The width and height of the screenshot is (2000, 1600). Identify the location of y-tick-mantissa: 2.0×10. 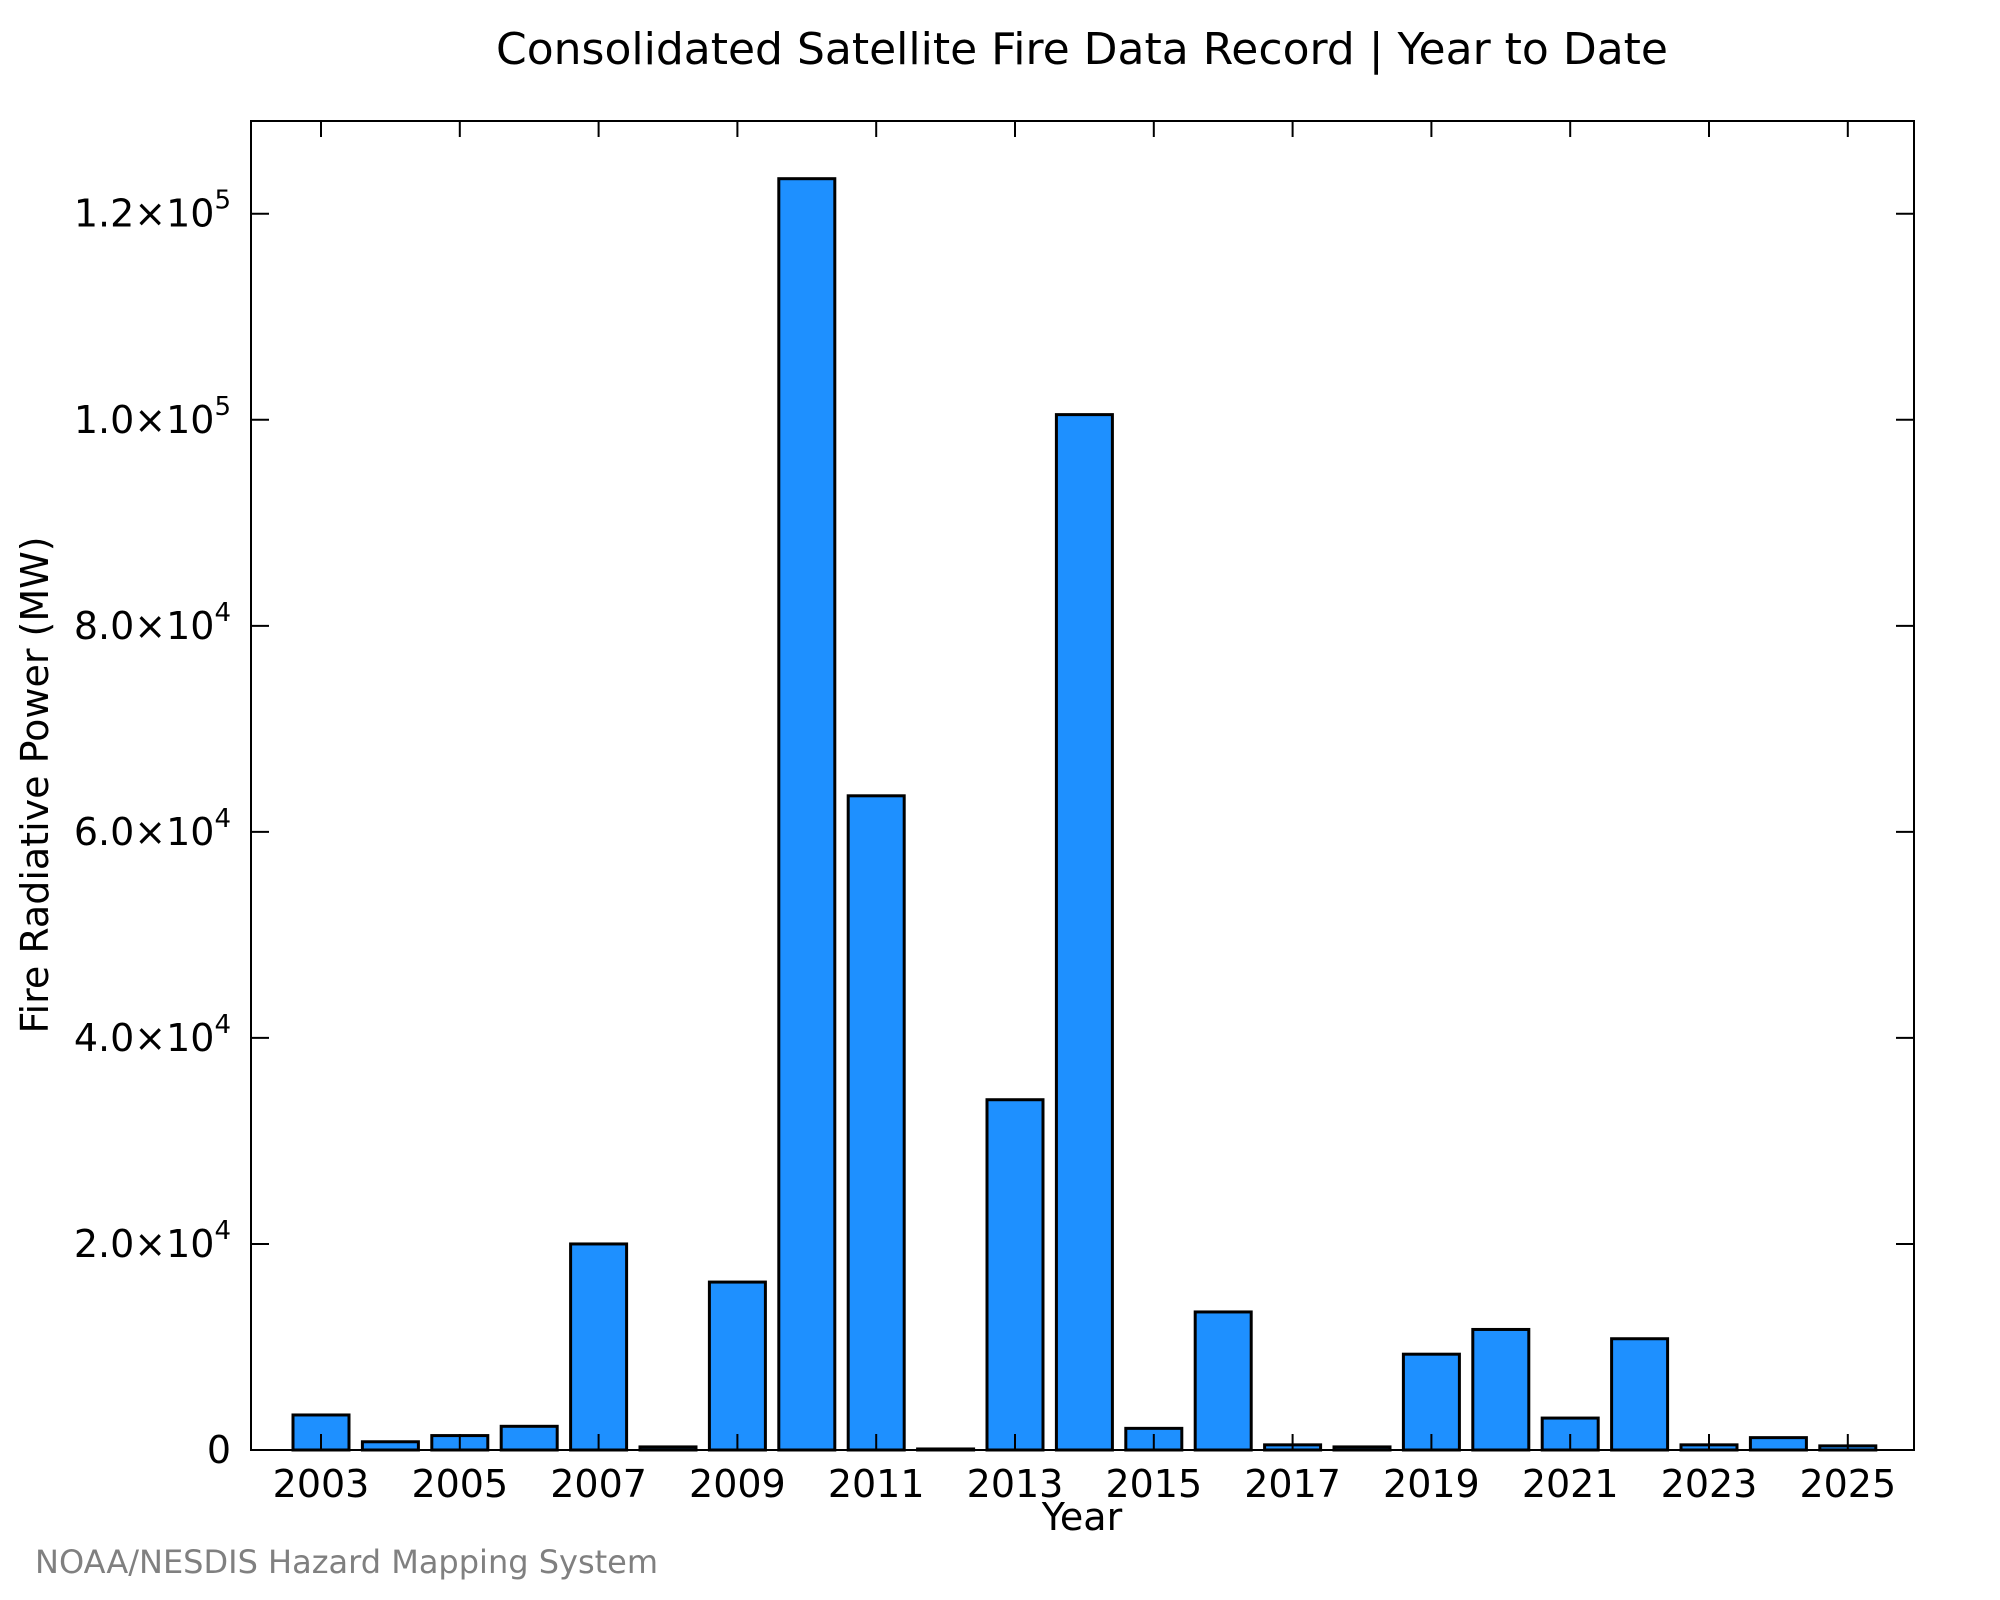
(144, 1244).